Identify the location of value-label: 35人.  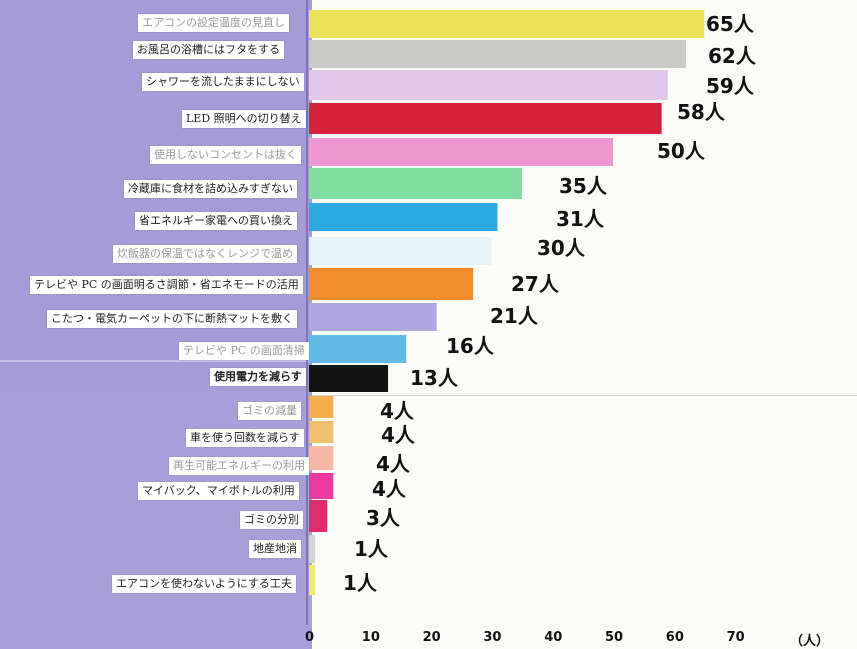
(583, 186).